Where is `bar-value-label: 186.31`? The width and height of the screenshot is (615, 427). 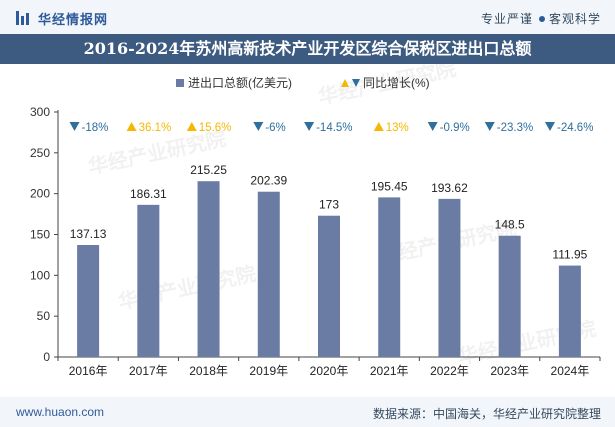 bar-value-label: 186.31 is located at coordinates (148, 194).